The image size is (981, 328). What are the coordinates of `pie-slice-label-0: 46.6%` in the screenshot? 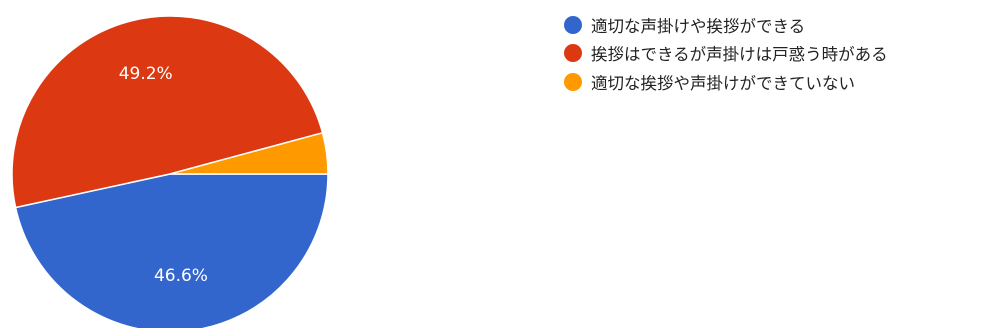 It's located at (181, 276).